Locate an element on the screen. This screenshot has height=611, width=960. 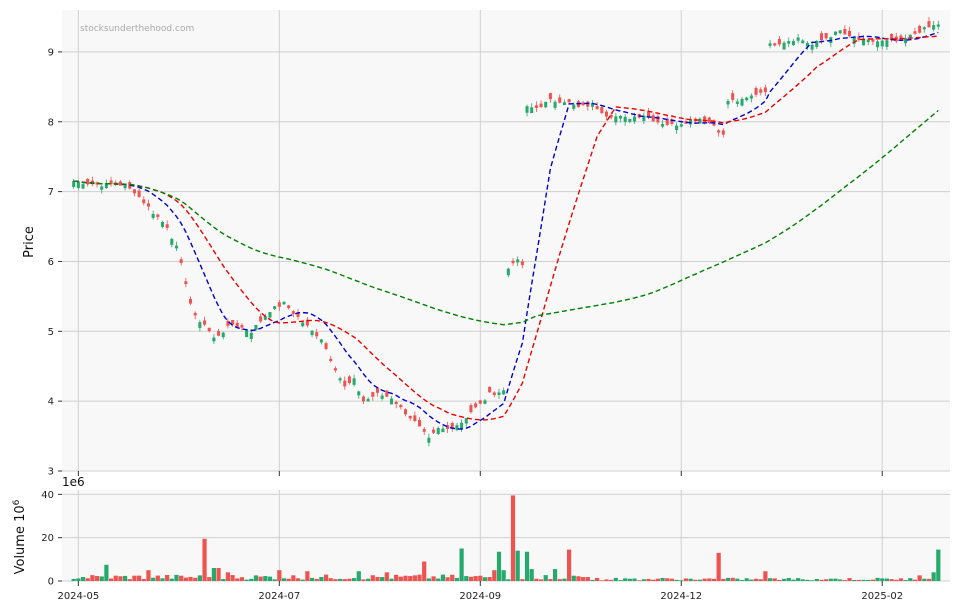
x-tick-label: 2024-09 is located at coordinates (480, 596).